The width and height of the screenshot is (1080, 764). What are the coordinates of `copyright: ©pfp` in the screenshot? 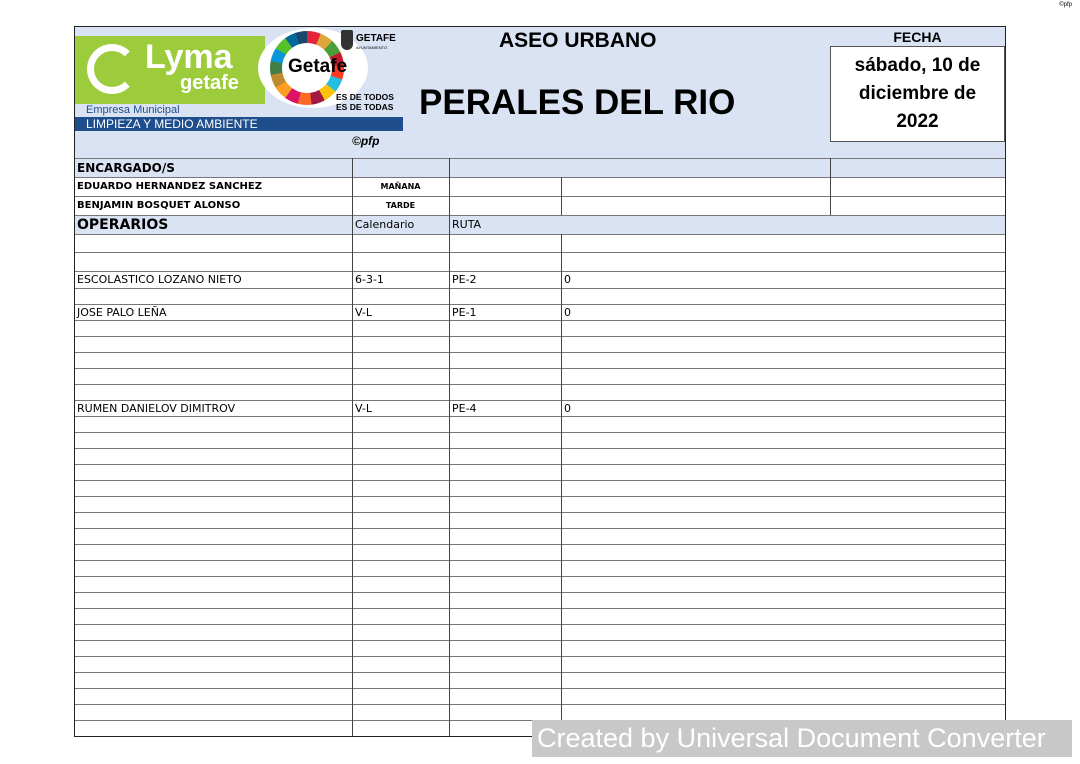 It's located at (366, 141).